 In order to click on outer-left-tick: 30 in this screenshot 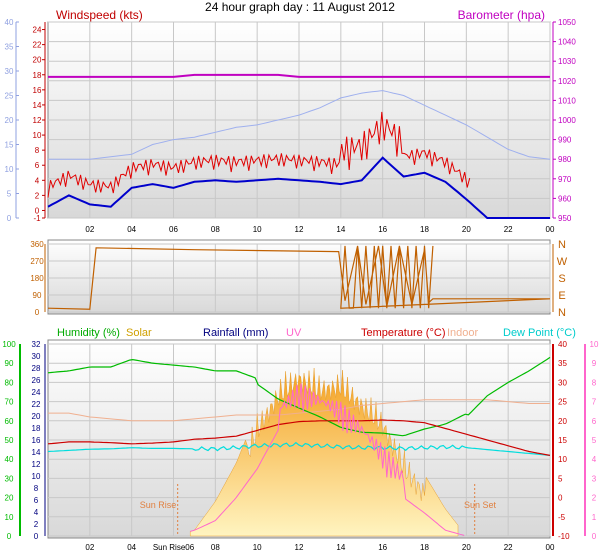, I will do `click(9, 71)`.